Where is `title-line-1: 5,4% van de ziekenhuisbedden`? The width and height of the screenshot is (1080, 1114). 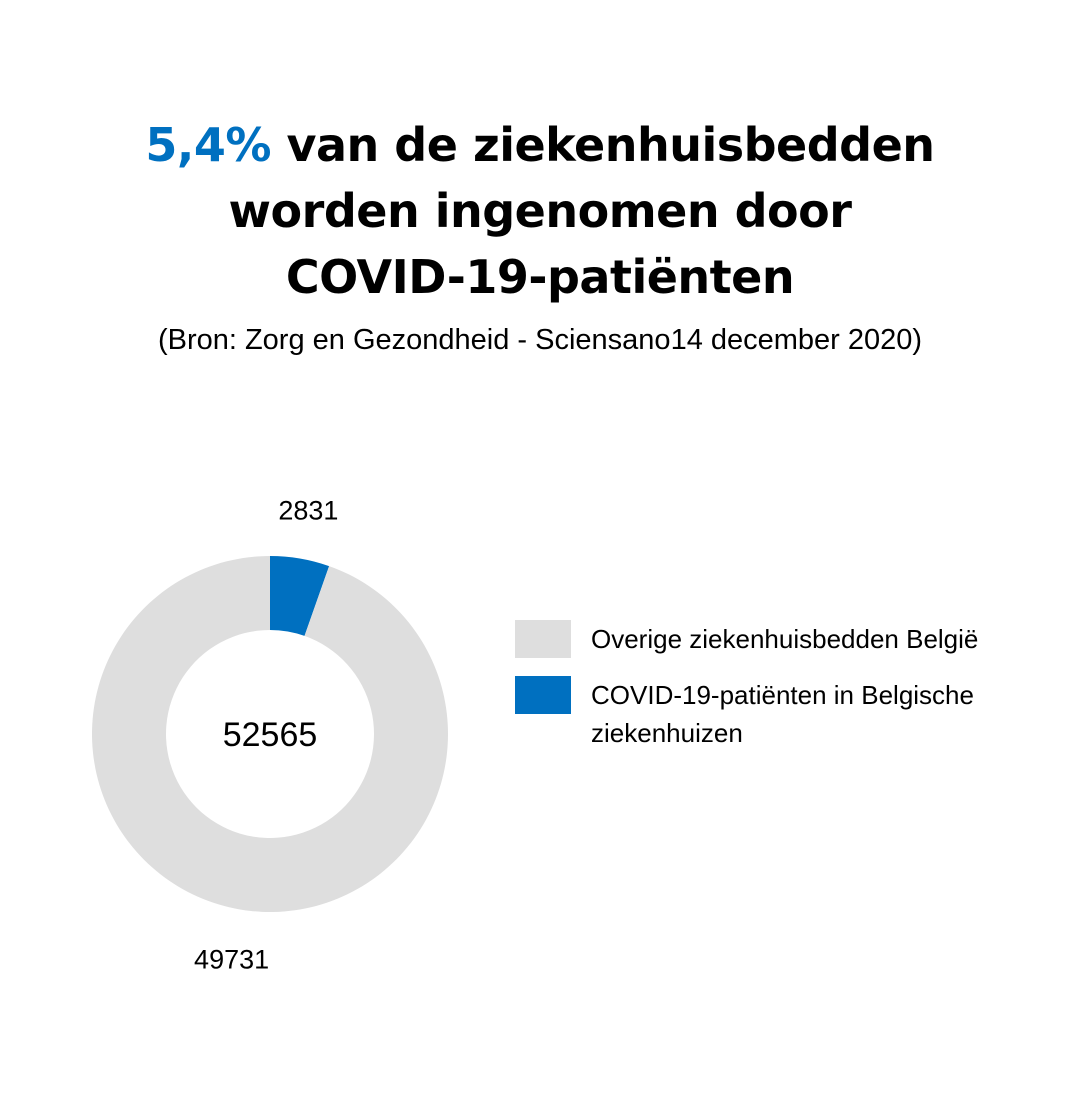
title-line-1: 5,4% van de ziekenhuisbedden is located at coordinates (540, 145).